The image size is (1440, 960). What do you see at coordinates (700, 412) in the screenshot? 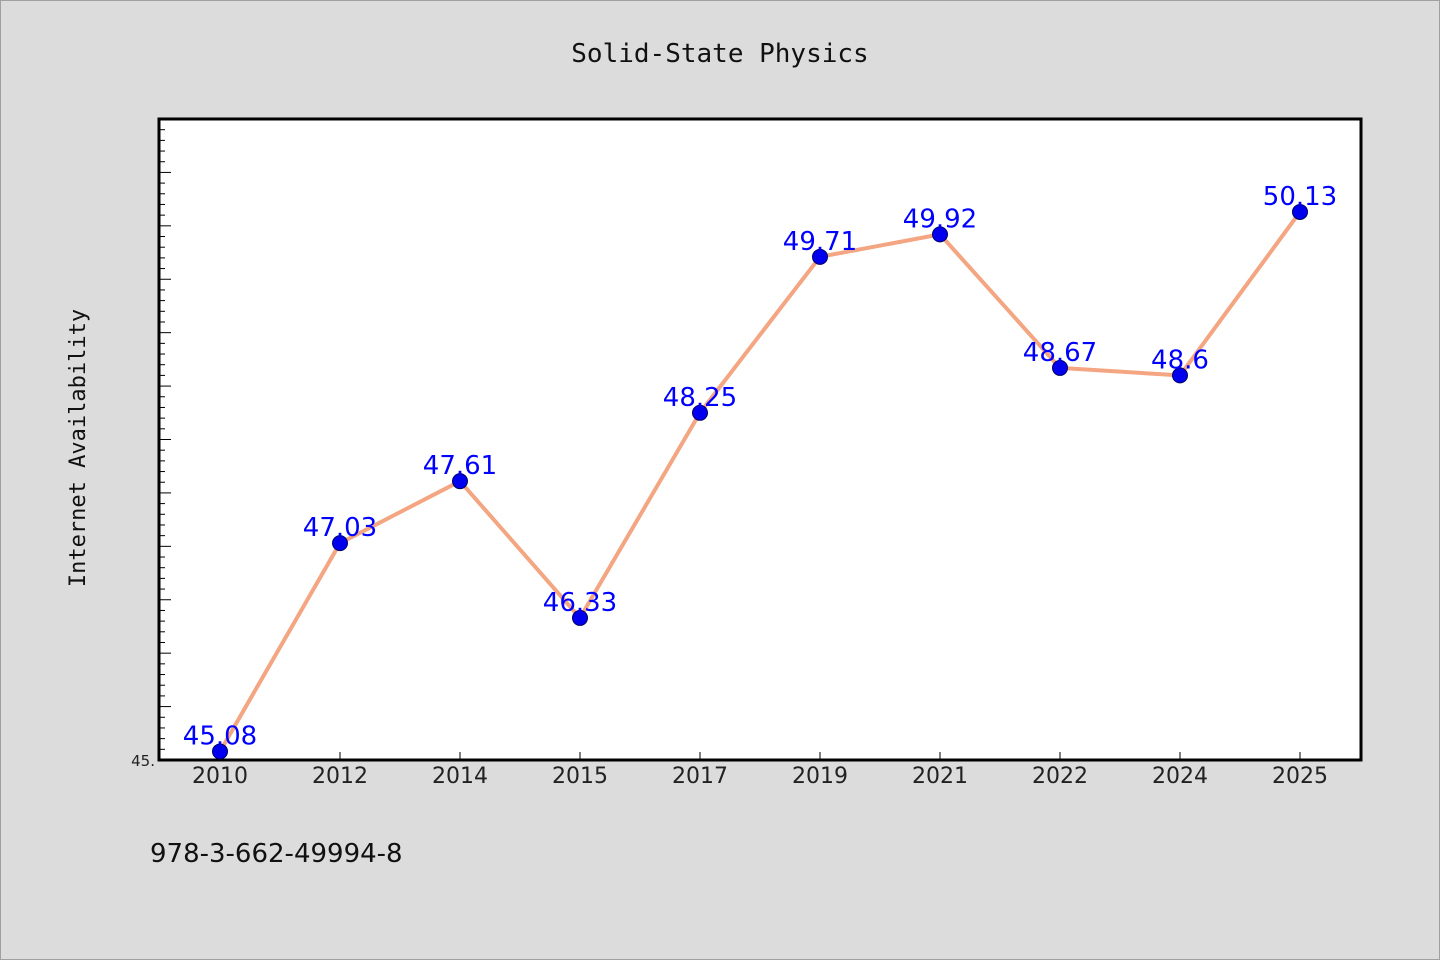
I see `data-point-2017` at bounding box center [700, 412].